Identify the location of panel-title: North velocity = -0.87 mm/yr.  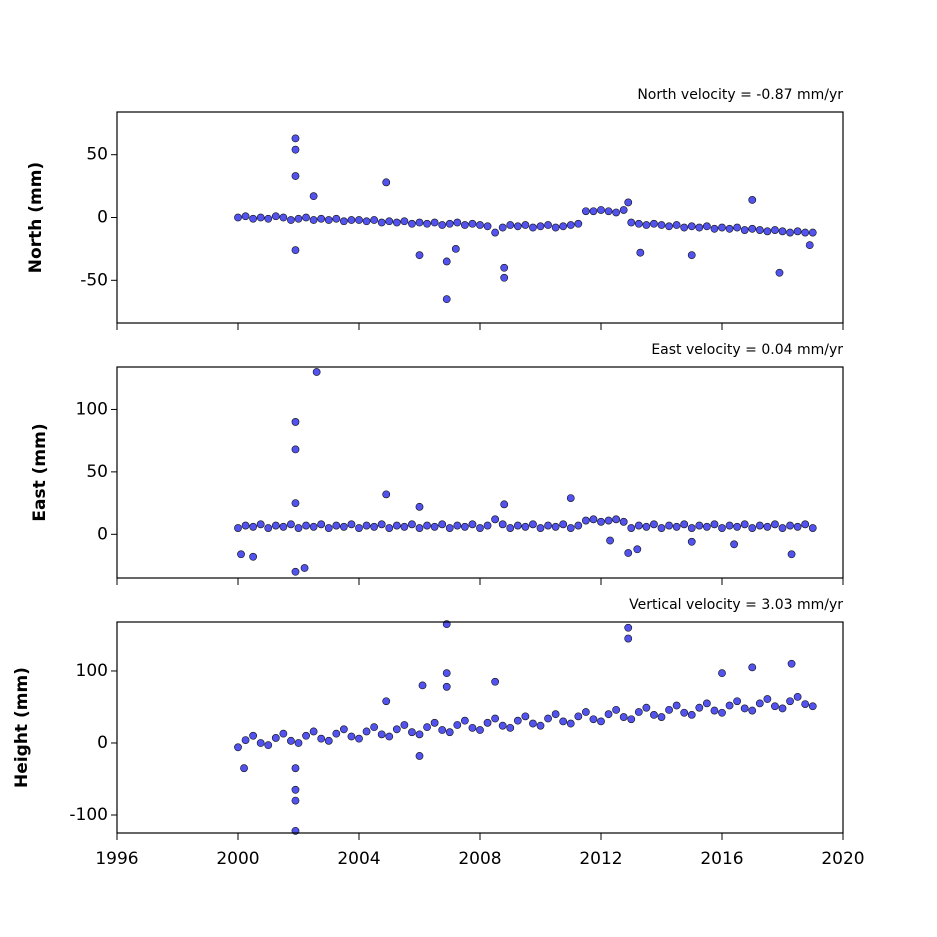
(740, 95).